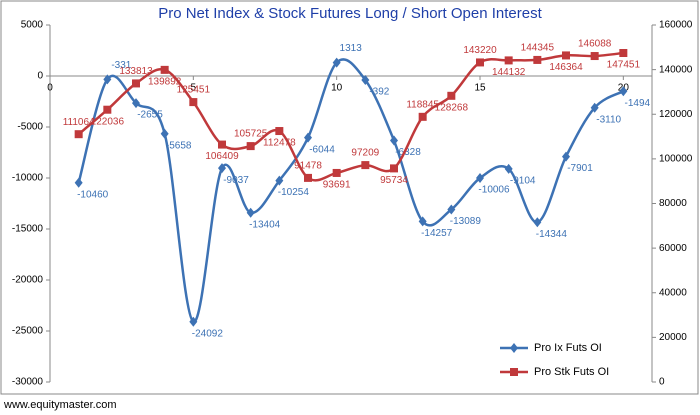 Image resolution: width=700 pixels, height=415 pixels. What do you see at coordinates (28, 178) in the screenshot?
I see `y-tick-label: -10000` at bounding box center [28, 178].